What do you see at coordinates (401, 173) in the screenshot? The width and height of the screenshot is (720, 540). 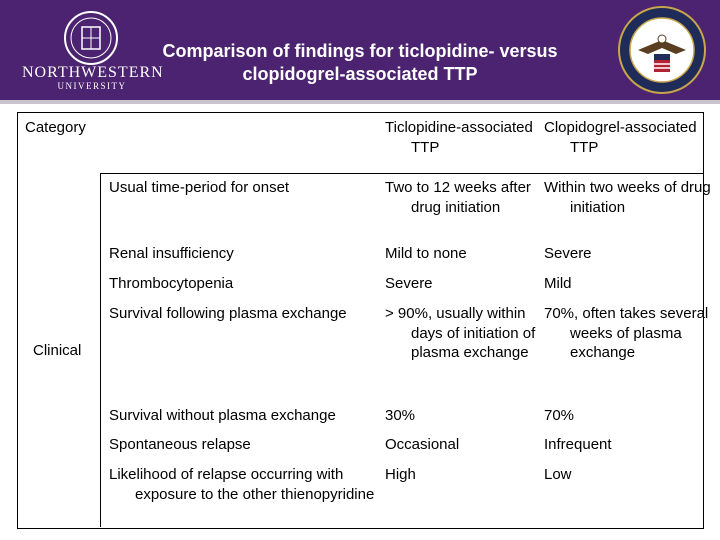 I see `row-divider` at bounding box center [401, 173].